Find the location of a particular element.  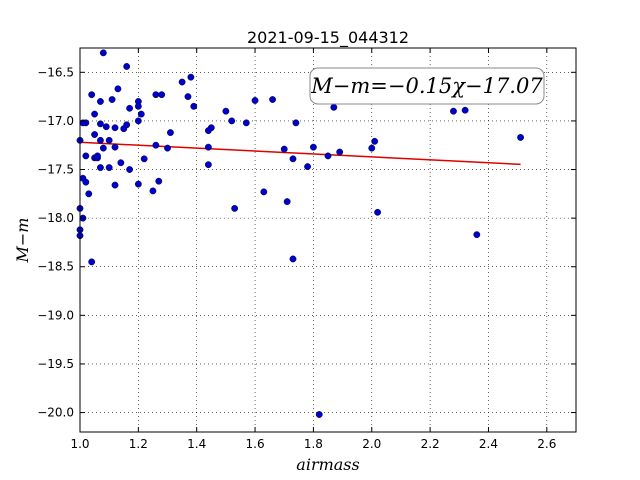

equation-box is located at coordinates (427, 86).